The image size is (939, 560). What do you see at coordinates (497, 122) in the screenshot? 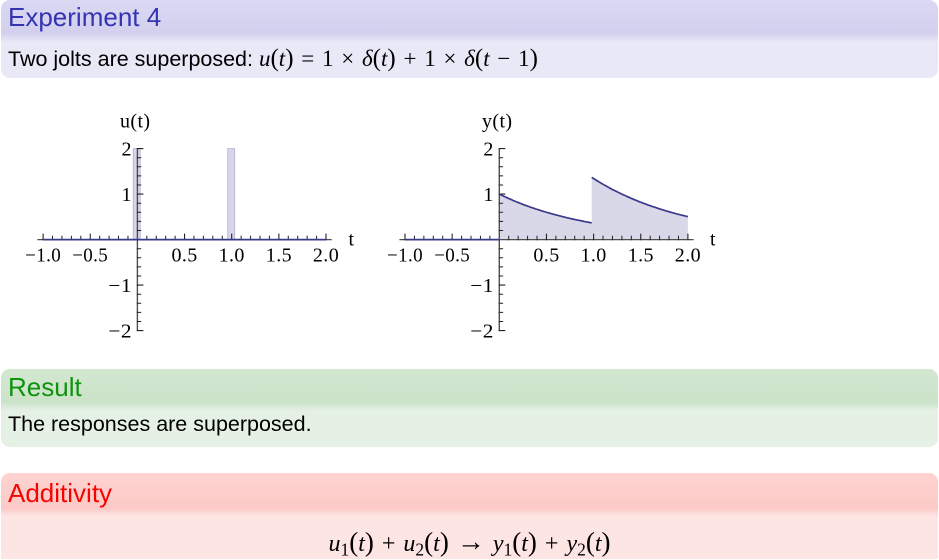
I see `svg-text: y(t)` at bounding box center [497, 122].